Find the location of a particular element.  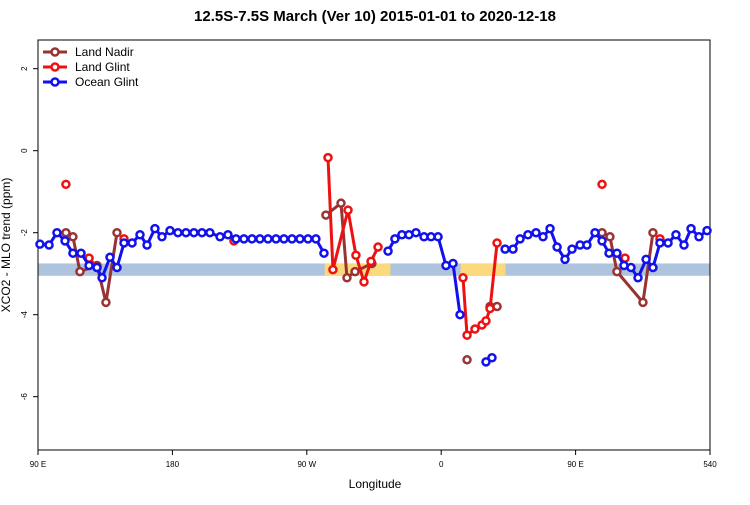

x-tick-label: 540 is located at coordinates (710, 464).